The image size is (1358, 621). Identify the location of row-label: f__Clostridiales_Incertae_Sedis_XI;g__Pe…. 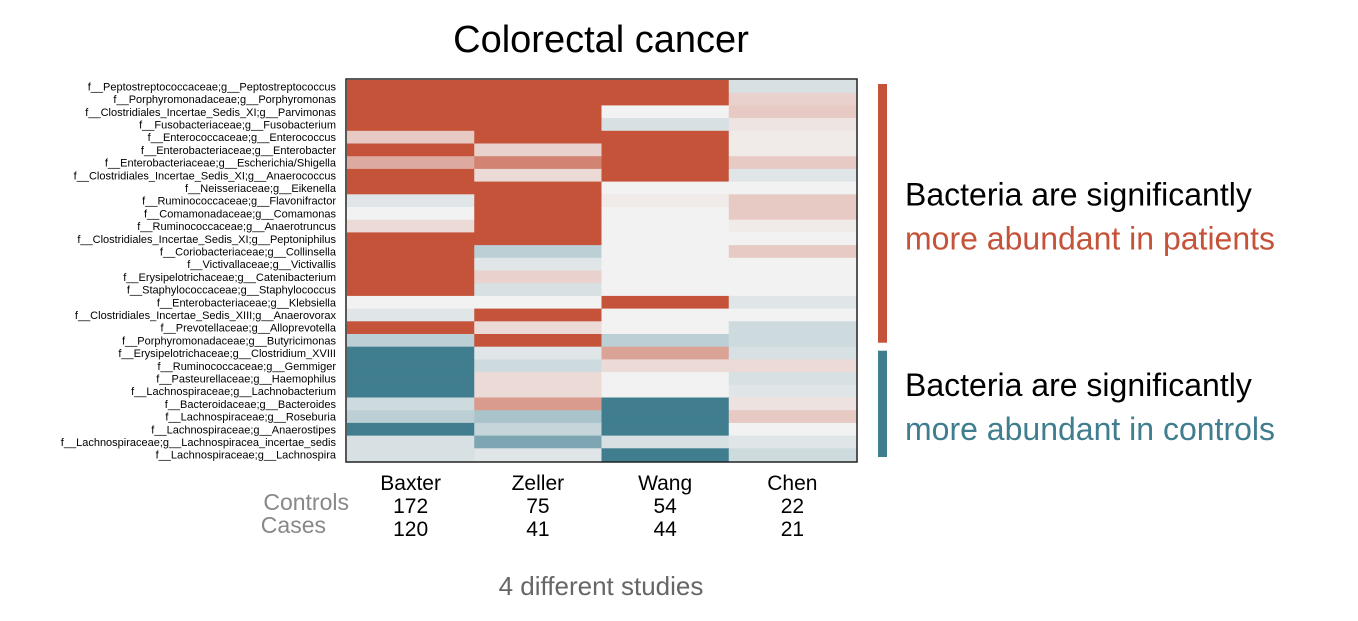
(206, 240).